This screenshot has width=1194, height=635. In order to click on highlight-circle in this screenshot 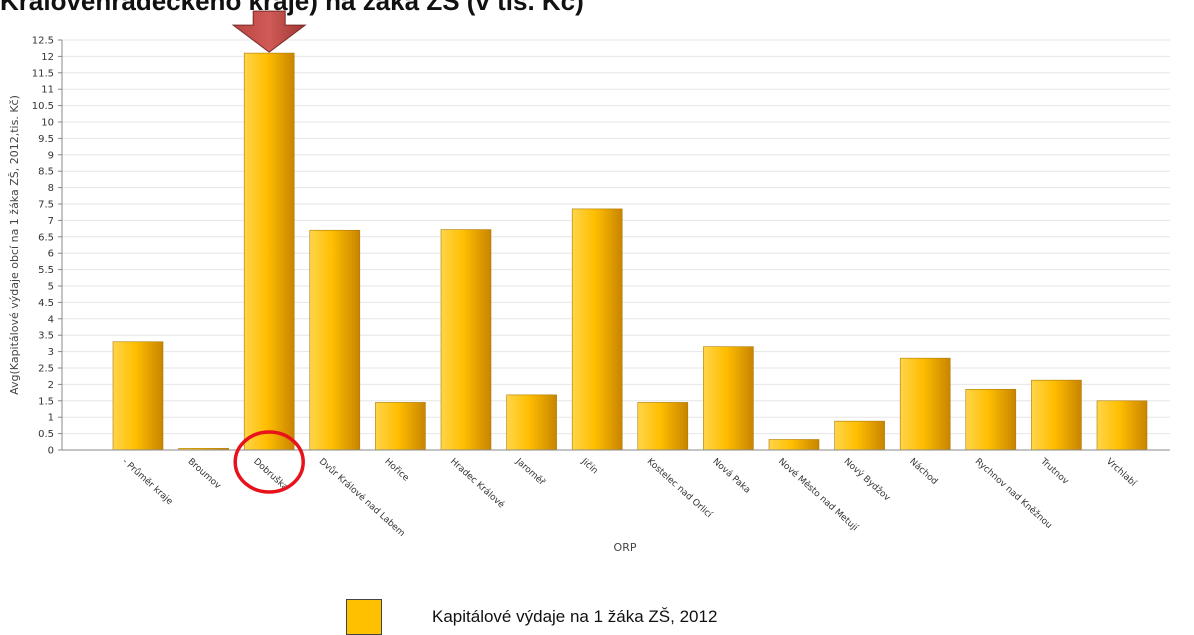, I will do `click(269, 462)`.